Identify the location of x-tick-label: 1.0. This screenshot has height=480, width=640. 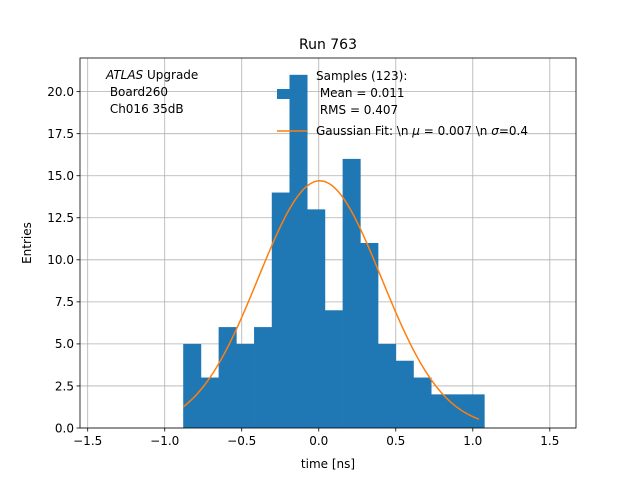
(472, 441).